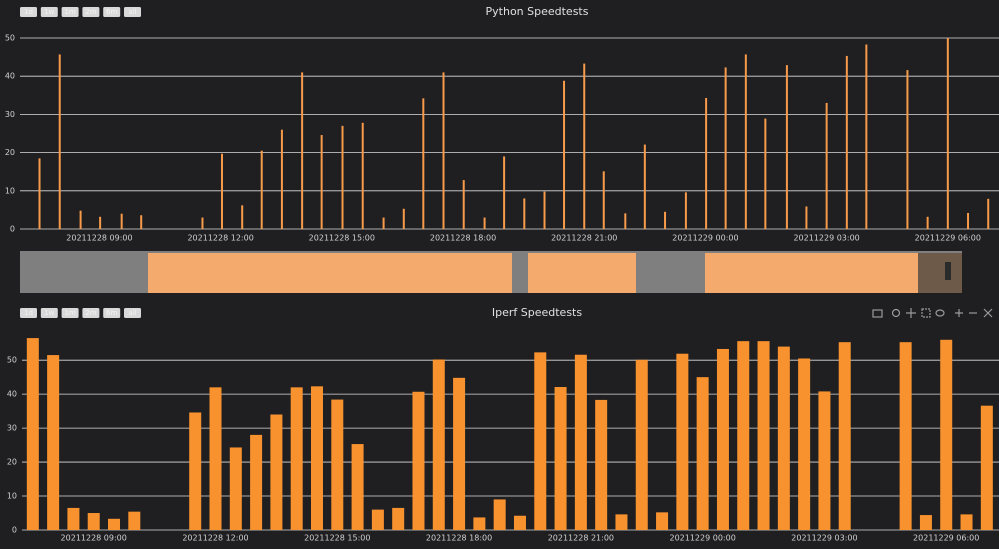 The width and height of the screenshot is (999, 549). Describe the element at coordinates (342, 238) in the screenshot. I see `x-tick-label: 20211228 15:00` at that location.